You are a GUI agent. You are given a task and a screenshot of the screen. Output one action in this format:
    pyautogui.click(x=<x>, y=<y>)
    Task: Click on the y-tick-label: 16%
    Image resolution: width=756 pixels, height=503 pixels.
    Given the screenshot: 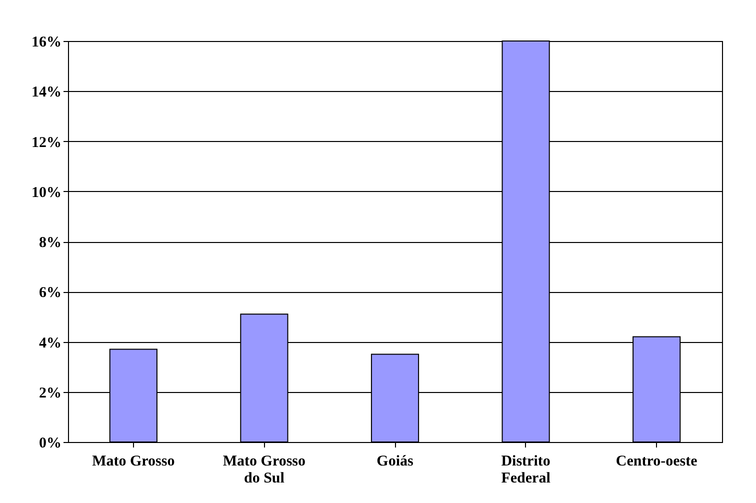 What is the action you would take?
    pyautogui.click(x=47, y=42)
    